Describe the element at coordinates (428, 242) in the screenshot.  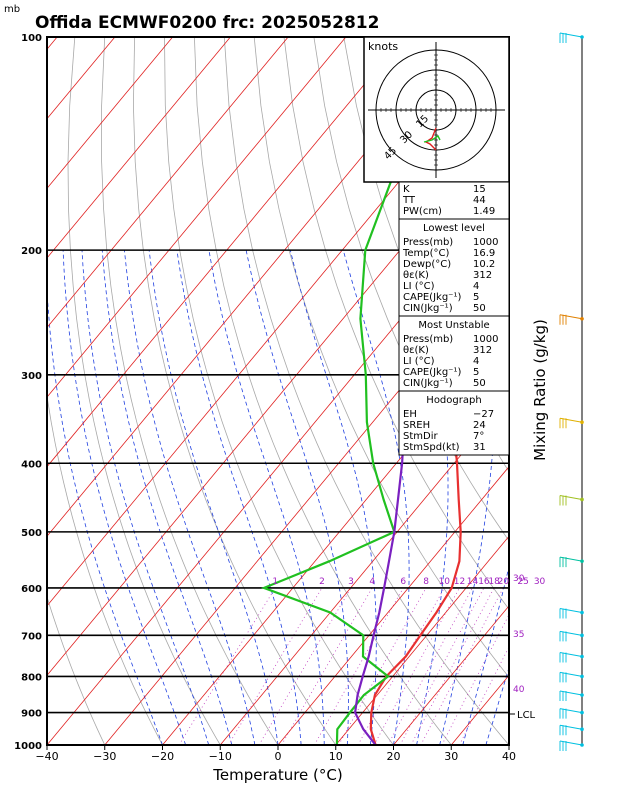
I see `info-row-label: Press(mb)` at that location.